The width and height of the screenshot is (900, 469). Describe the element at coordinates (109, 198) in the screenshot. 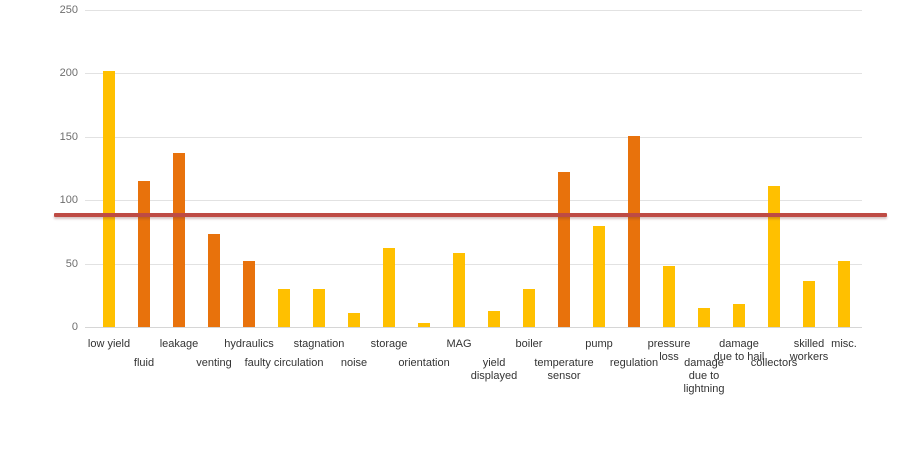

I see `bar-low-yield` at that location.